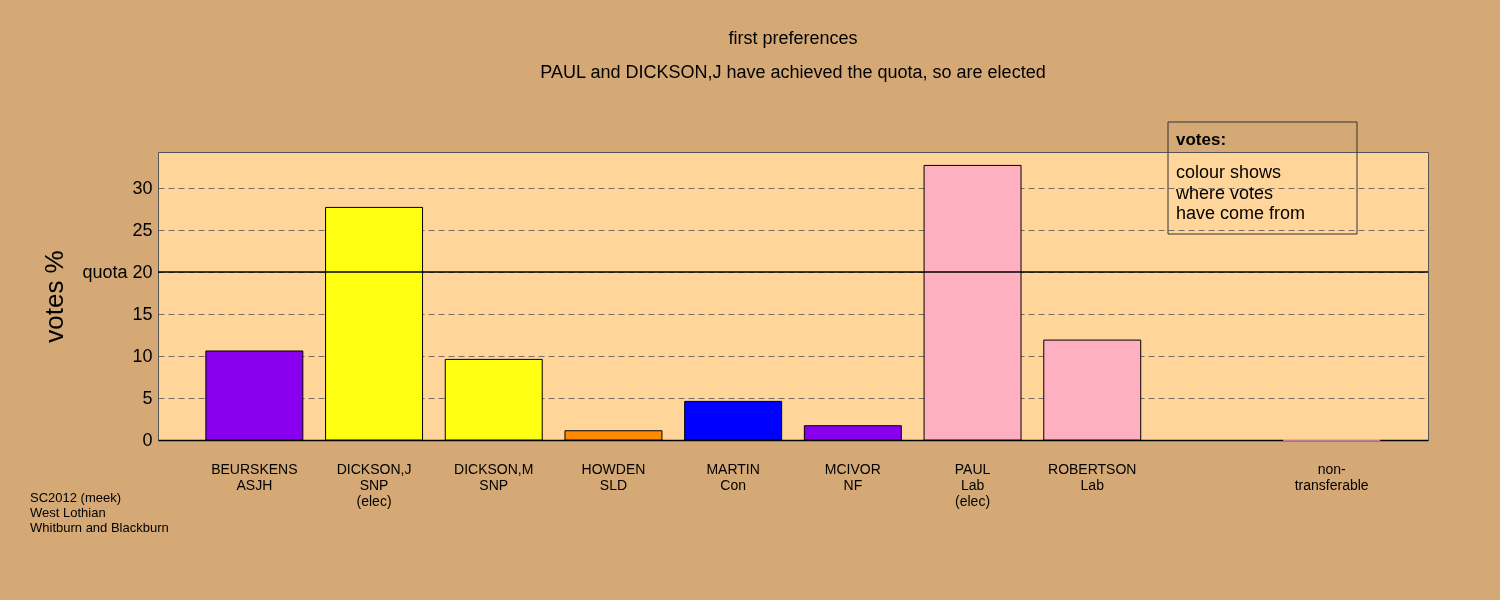 The height and width of the screenshot is (600, 1500). What do you see at coordinates (117, 271) in the screenshot?
I see `y-tick-label: quota 20` at bounding box center [117, 271].